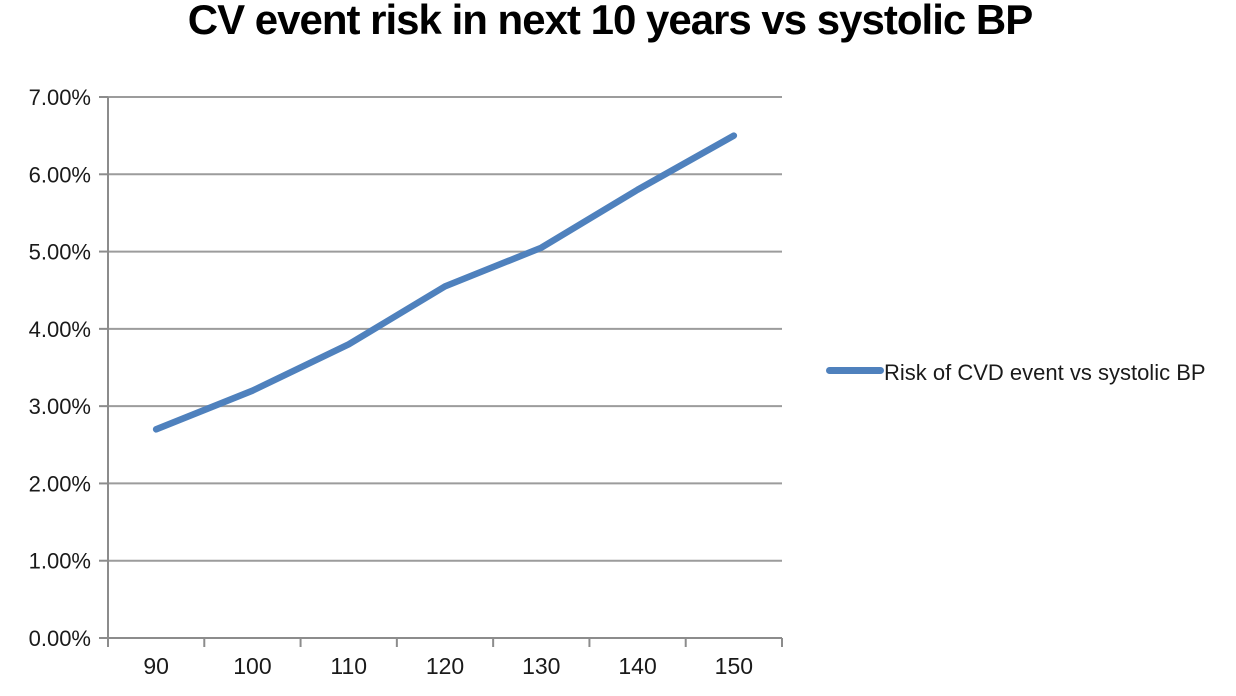  Describe the element at coordinates (445, 666) in the screenshot. I see `x-axis-tick-label: 120` at that location.